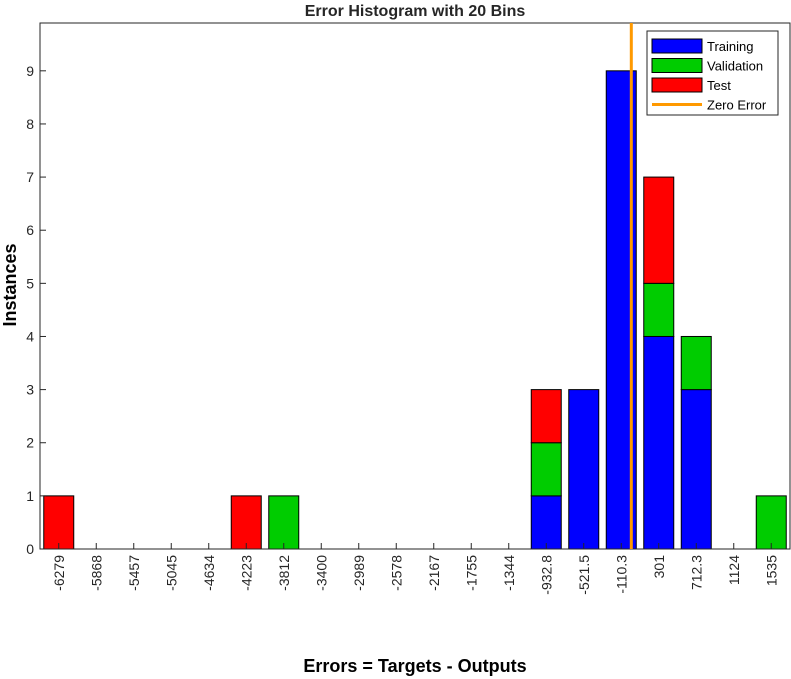  What do you see at coordinates (30, 336) in the screenshot?
I see `y-tick-label: 4` at bounding box center [30, 336].